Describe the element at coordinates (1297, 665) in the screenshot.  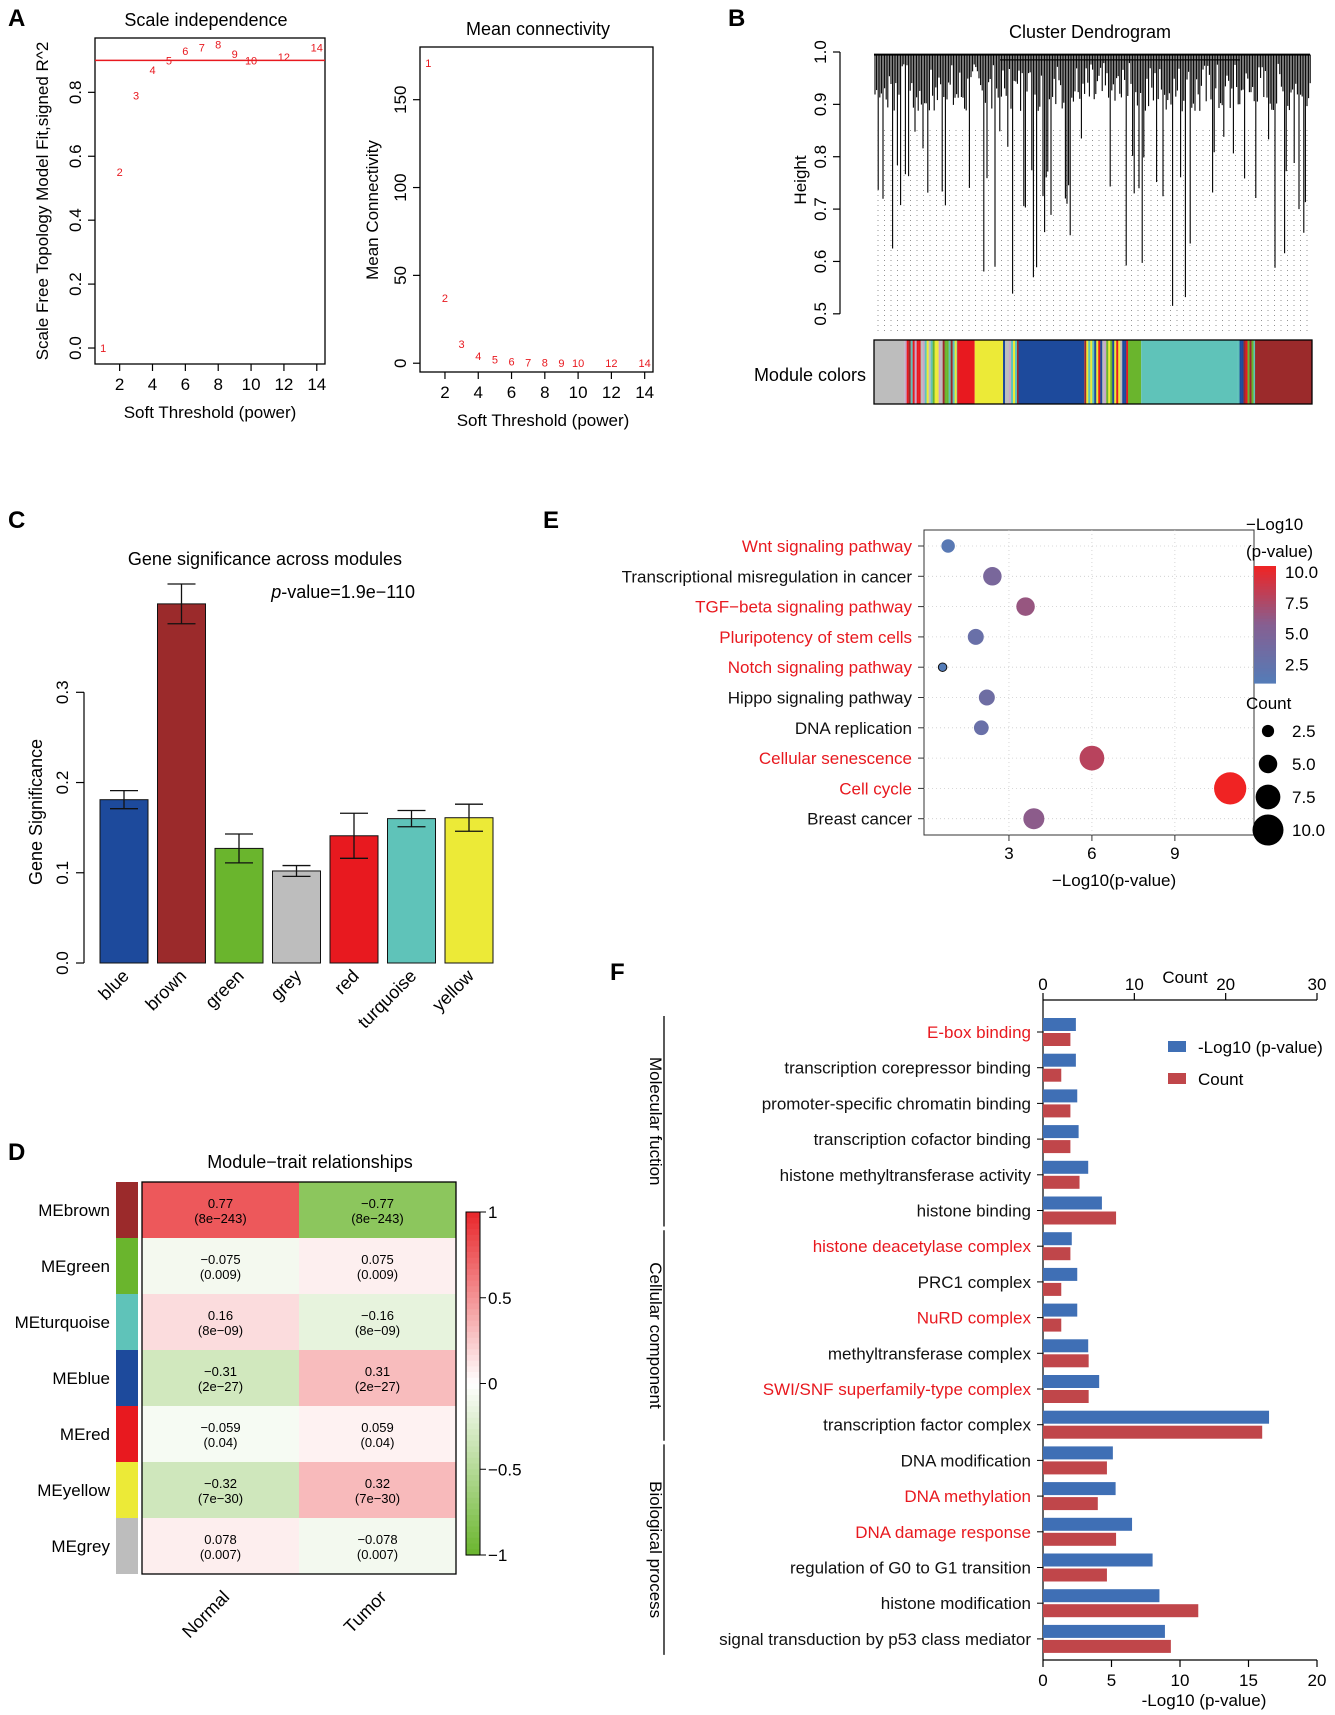
I see `color-legend-label: 2.5` at that location.